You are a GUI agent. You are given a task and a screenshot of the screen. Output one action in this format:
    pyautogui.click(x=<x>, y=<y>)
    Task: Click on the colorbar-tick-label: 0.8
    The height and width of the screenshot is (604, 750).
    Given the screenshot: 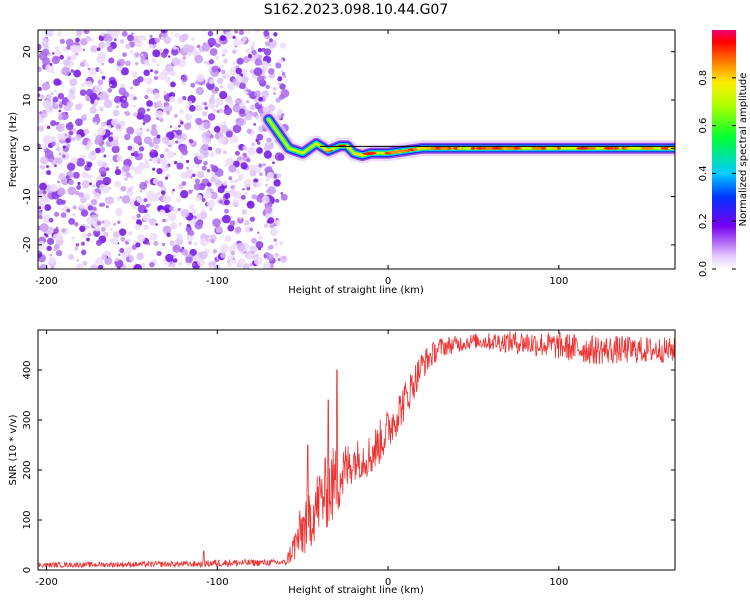 What is the action you would take?
    pyautogui.click(x=703, y=78)
    